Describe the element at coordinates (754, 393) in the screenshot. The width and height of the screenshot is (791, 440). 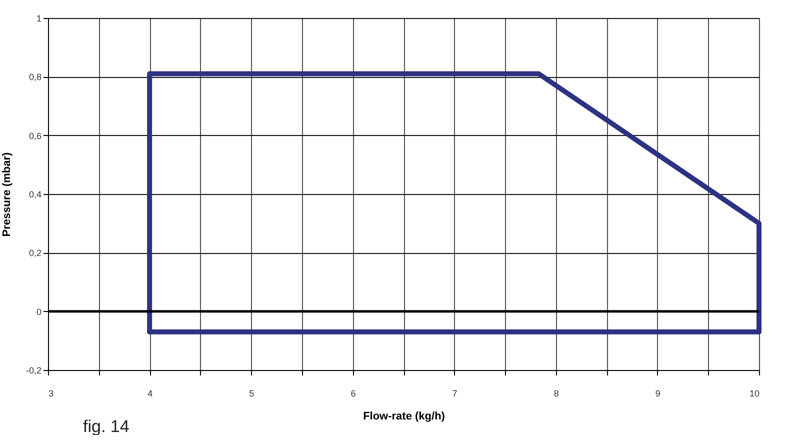
I see `x-tick-label: 10` at that location.